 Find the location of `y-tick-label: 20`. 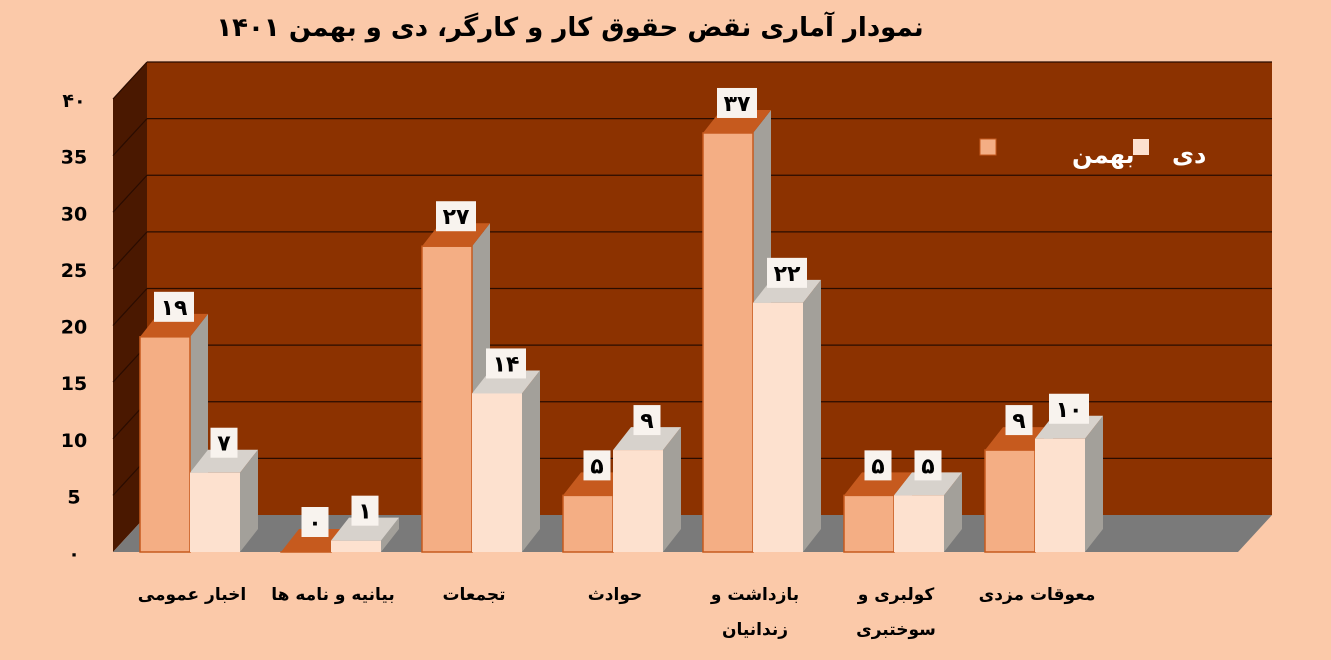

y-tick-label: 20 is located at coordinates (74, 328).